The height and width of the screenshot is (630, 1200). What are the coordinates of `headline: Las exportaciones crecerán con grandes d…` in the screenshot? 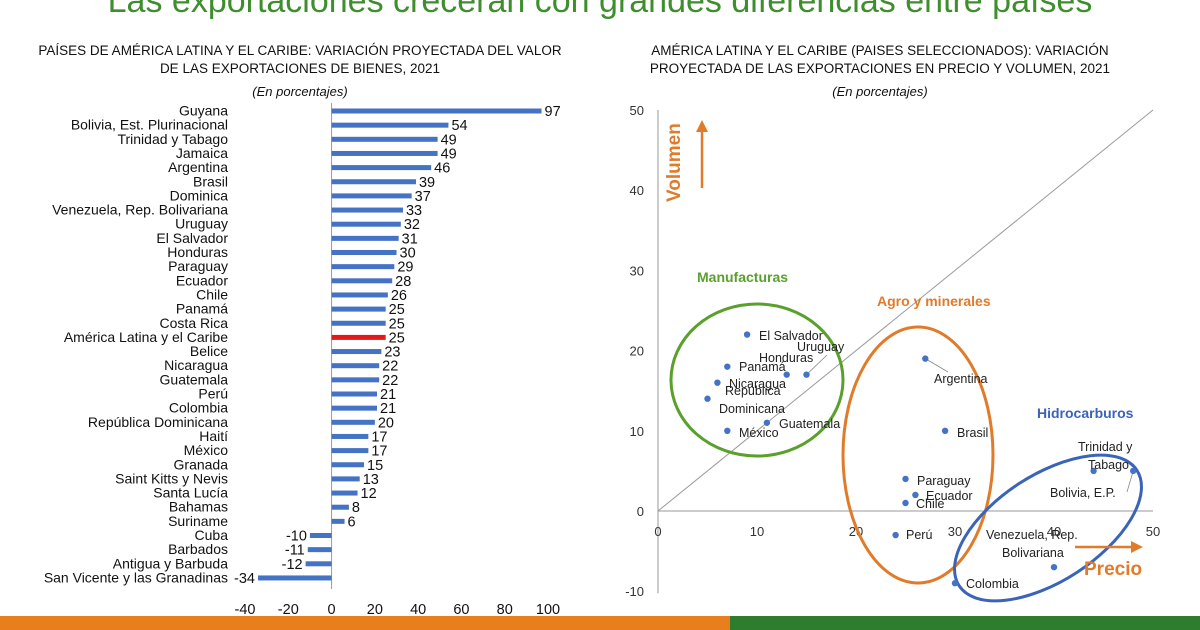 It's located at (600, 10).